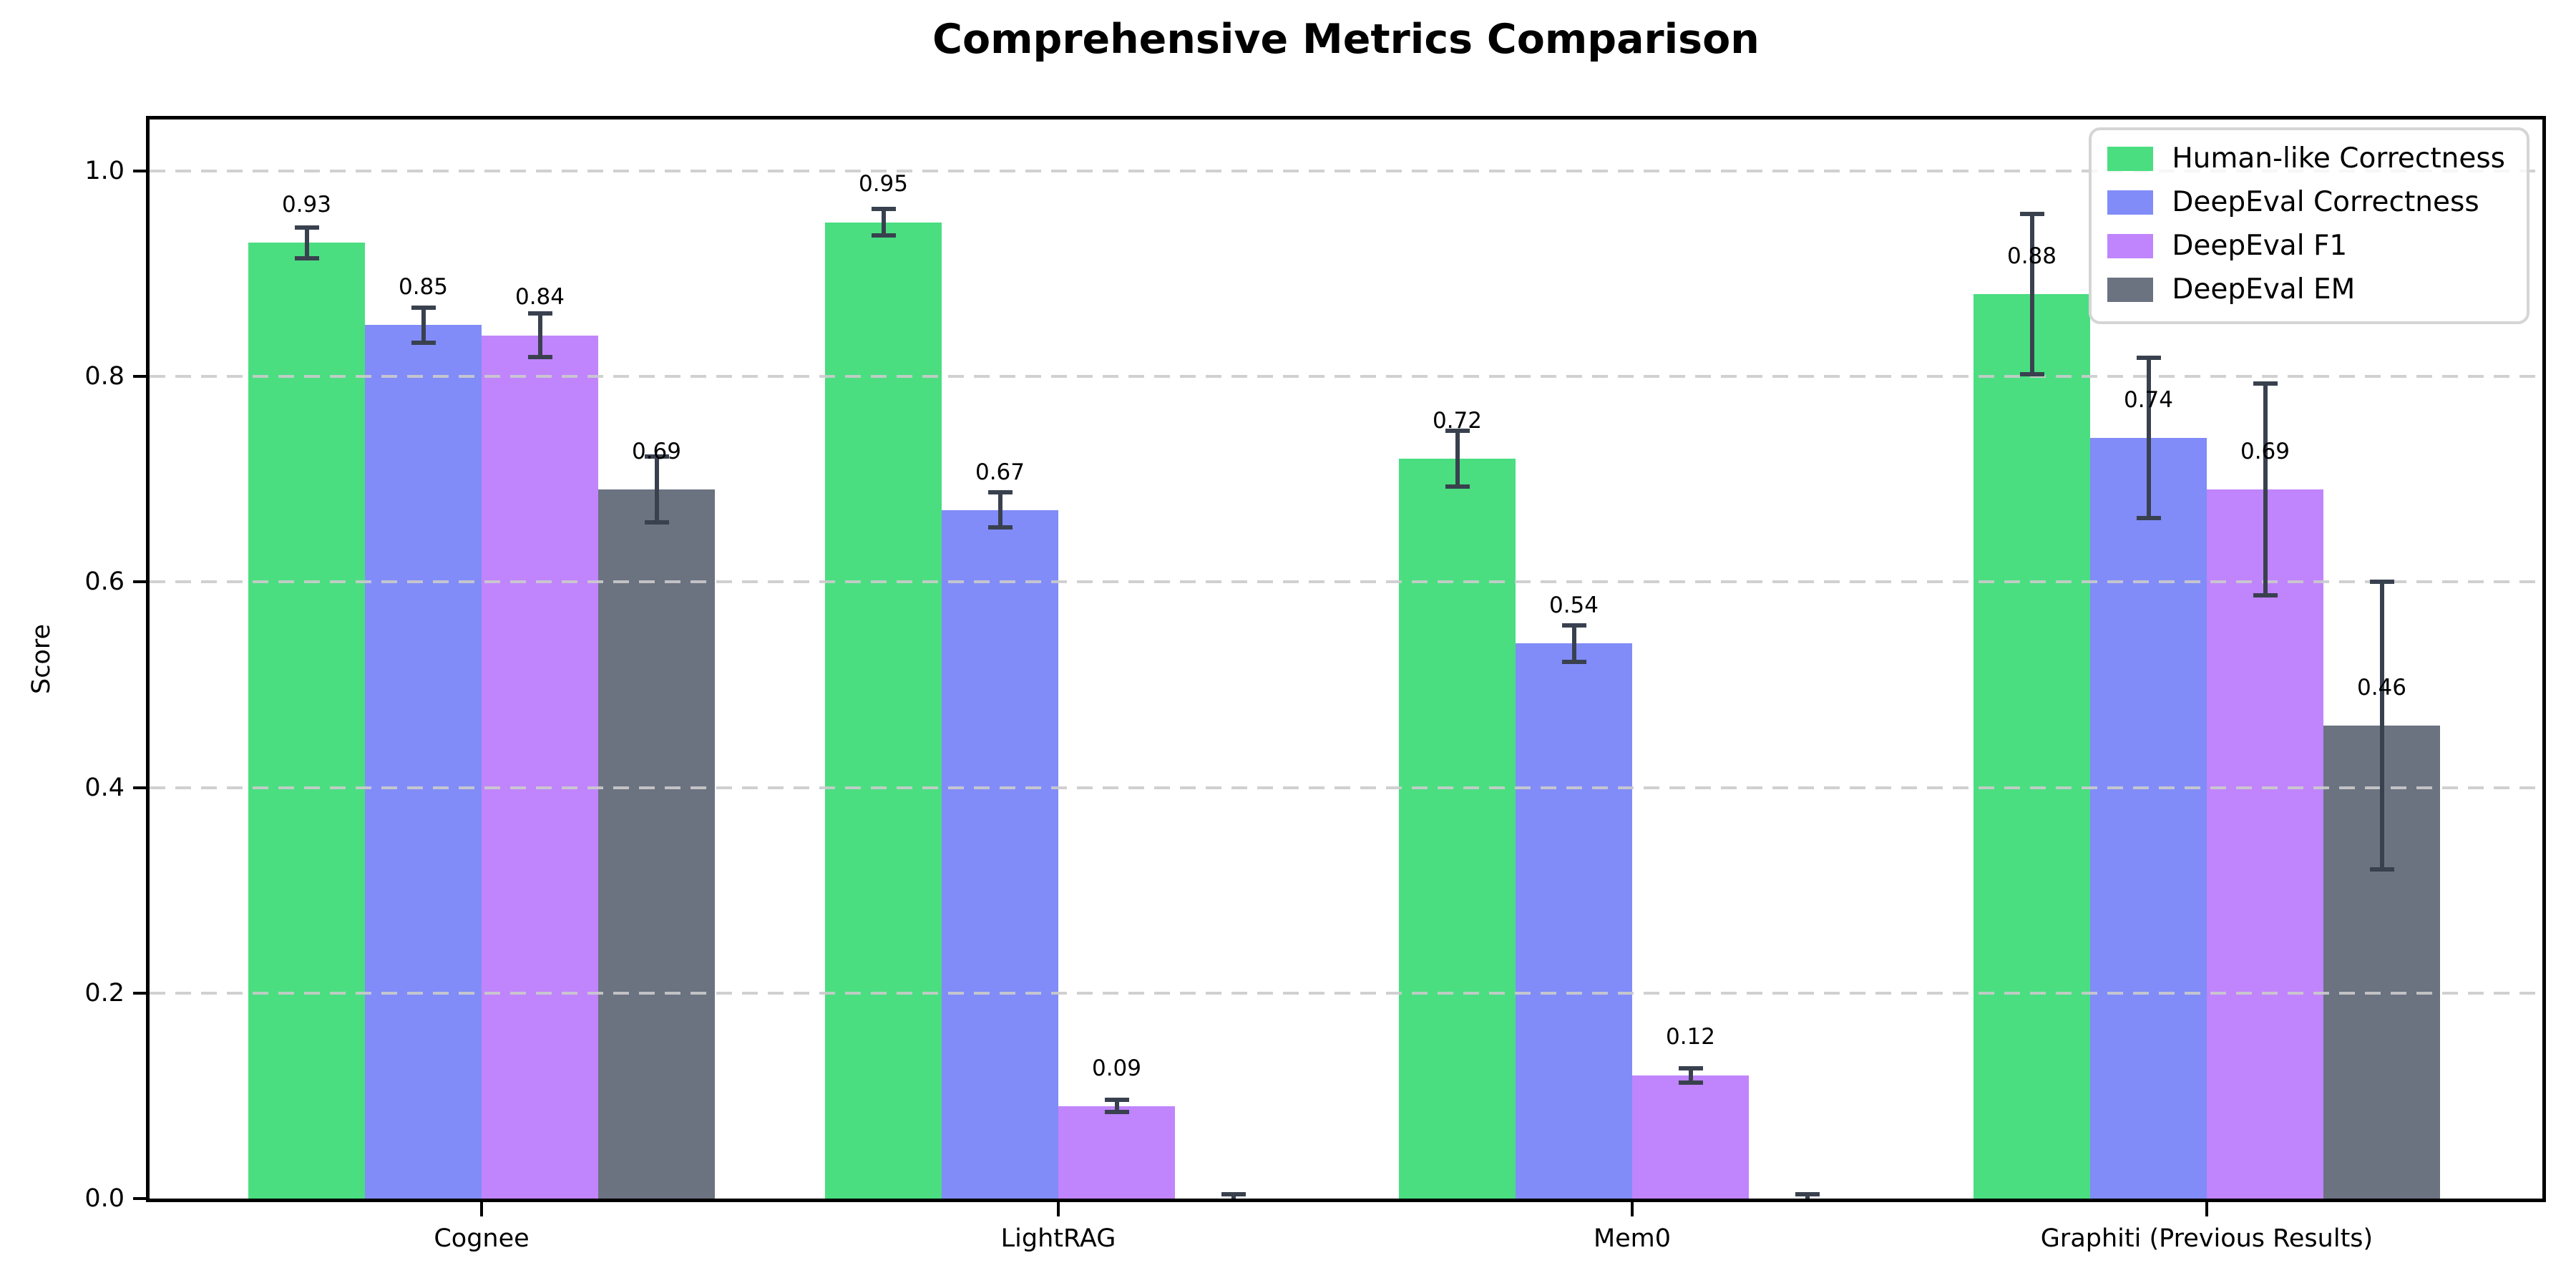 This screenshot has width=2576, height=1288. Describe the element at coordinates (1058, 1238) in the screenshot. I see `x-tick-label: LightRAG` at that location.